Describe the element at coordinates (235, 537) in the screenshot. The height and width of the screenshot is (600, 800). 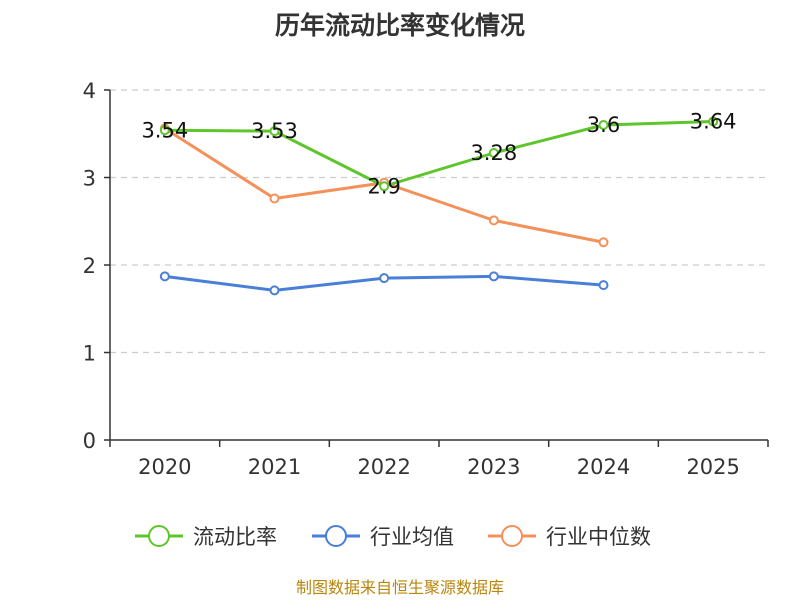
I see `legend-label: 流动比率` at that location.